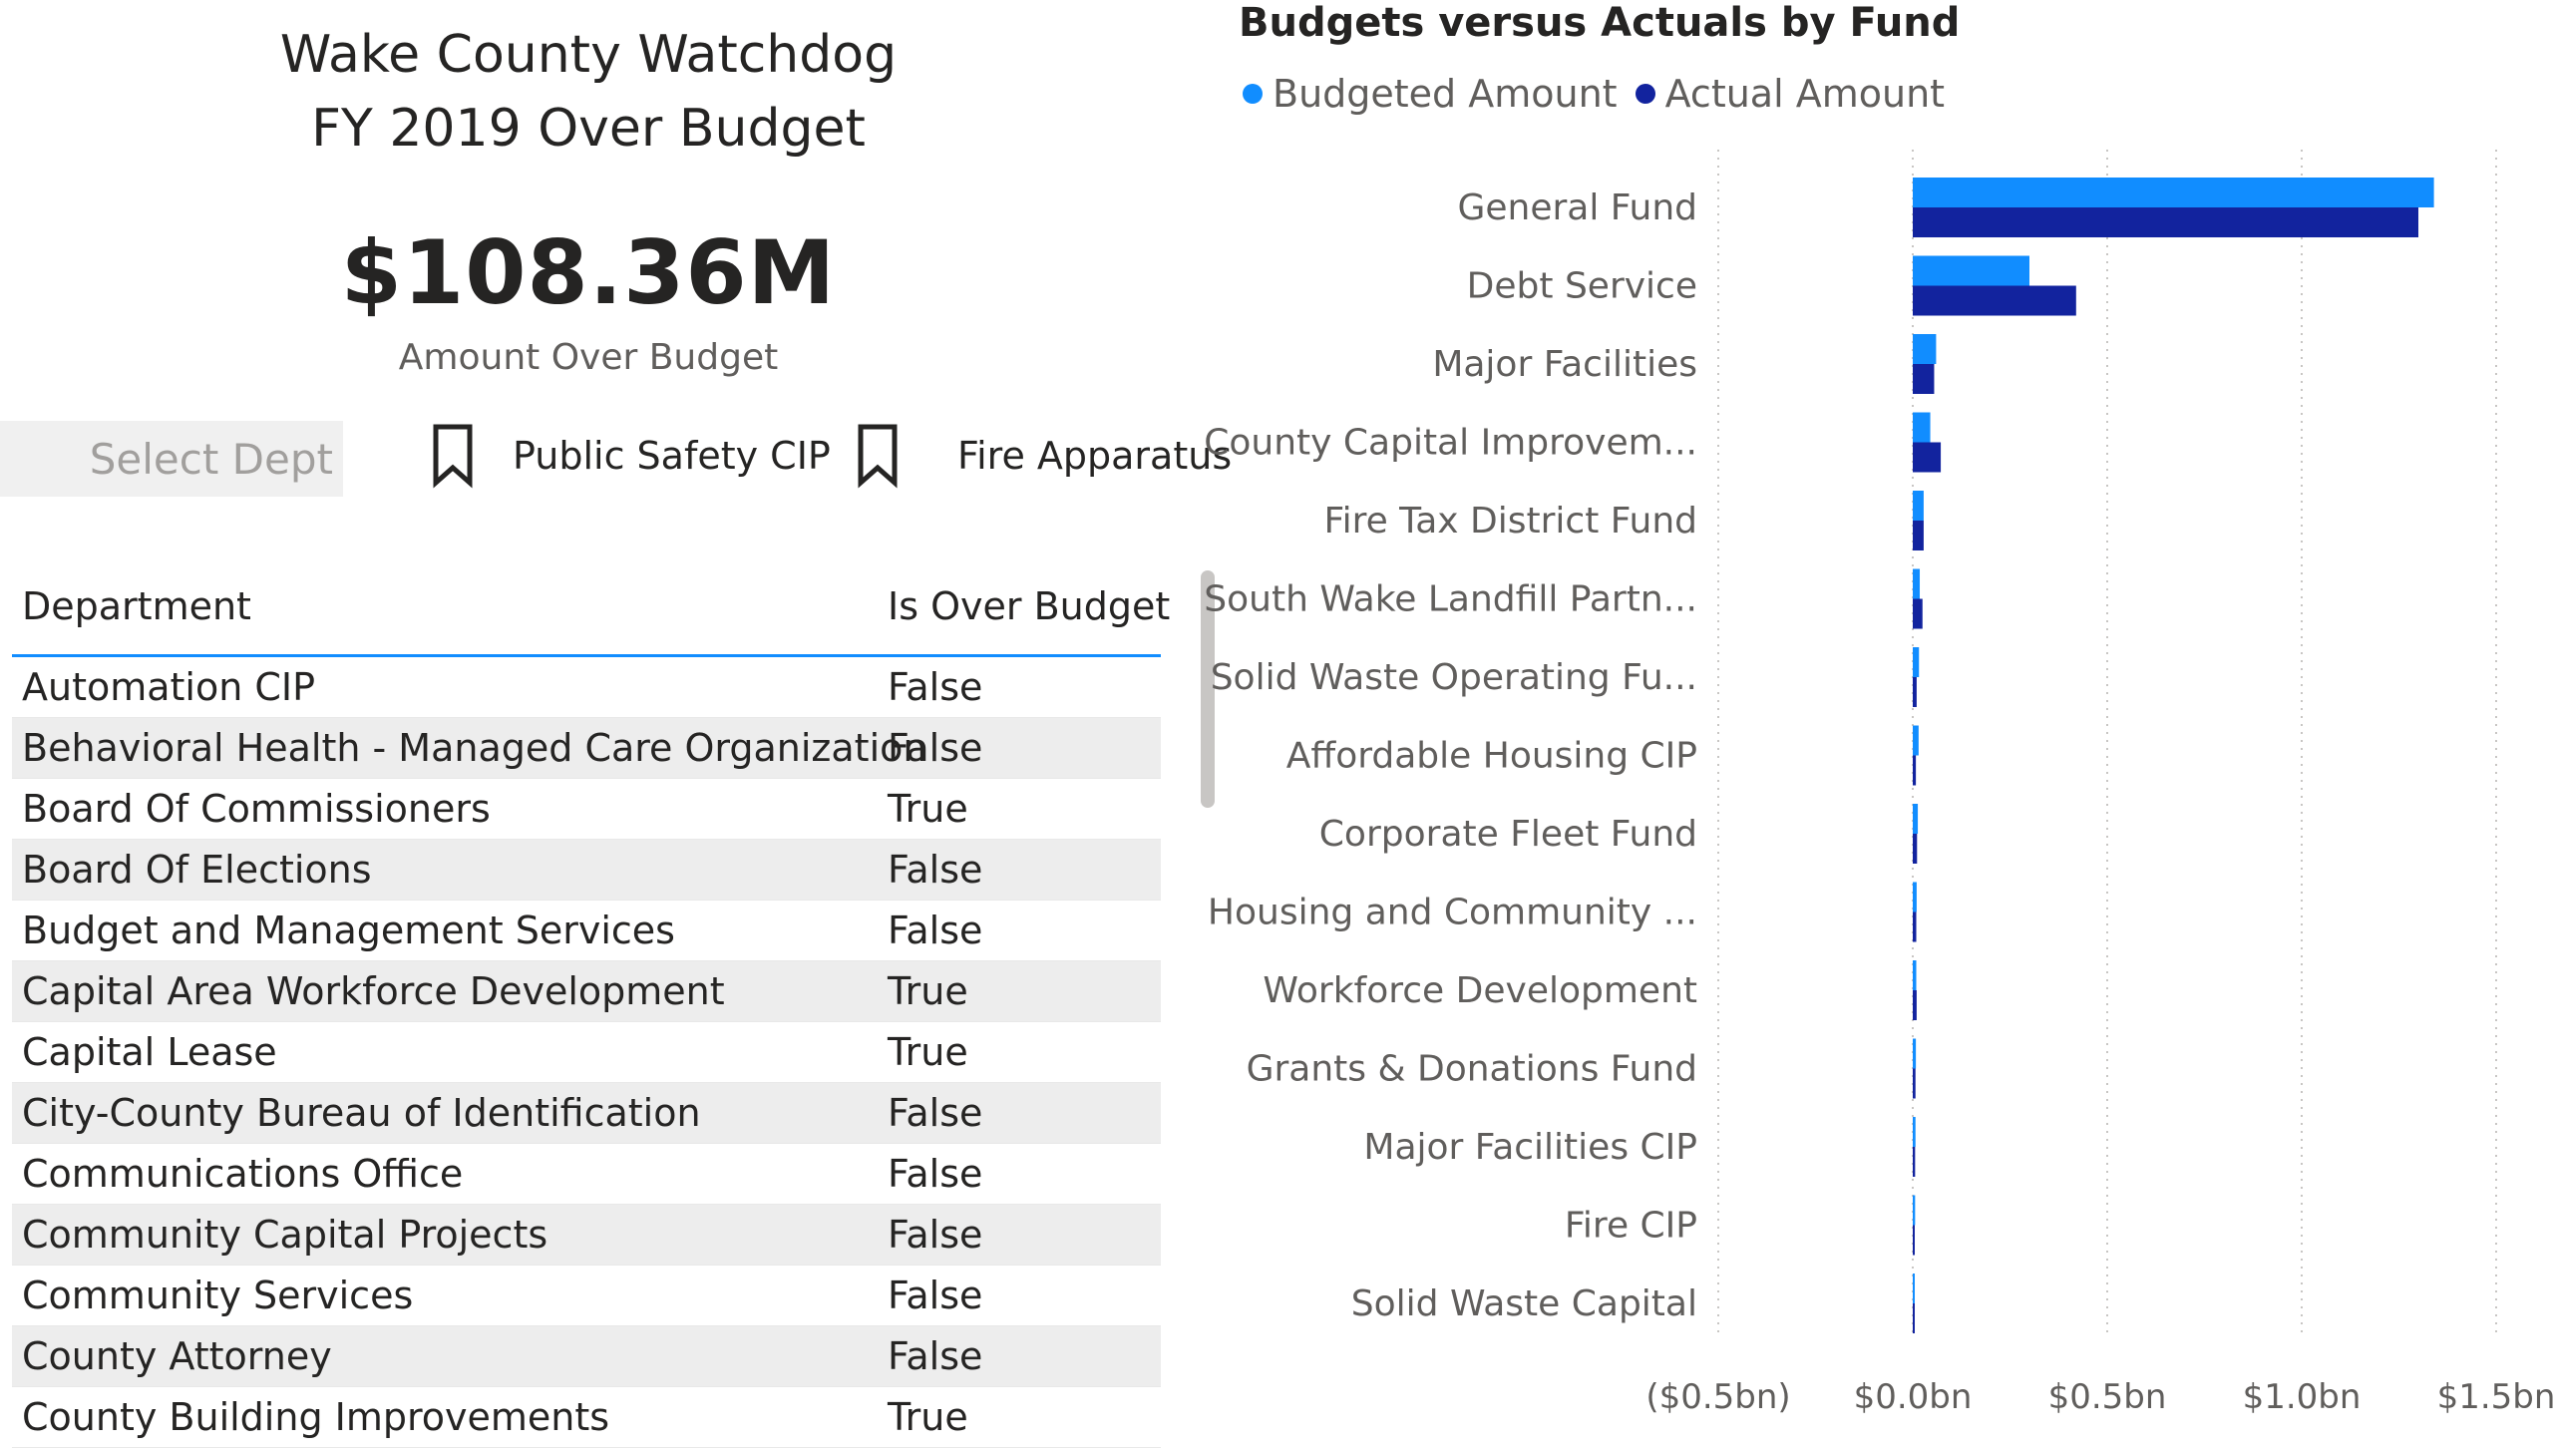 The height and width of the screenshot is (1456, 2553). What do you see at coordinates (1582, 286) in the screenshot?
I see `category-label: Debt Service` at bounding box center [1582, 286].